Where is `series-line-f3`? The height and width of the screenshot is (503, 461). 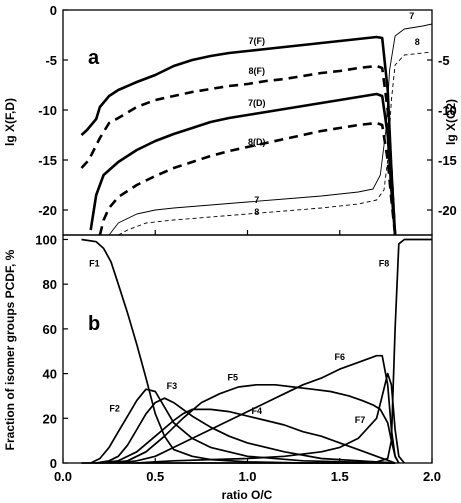 series-line-f3 is located at coordinates (246, 430).